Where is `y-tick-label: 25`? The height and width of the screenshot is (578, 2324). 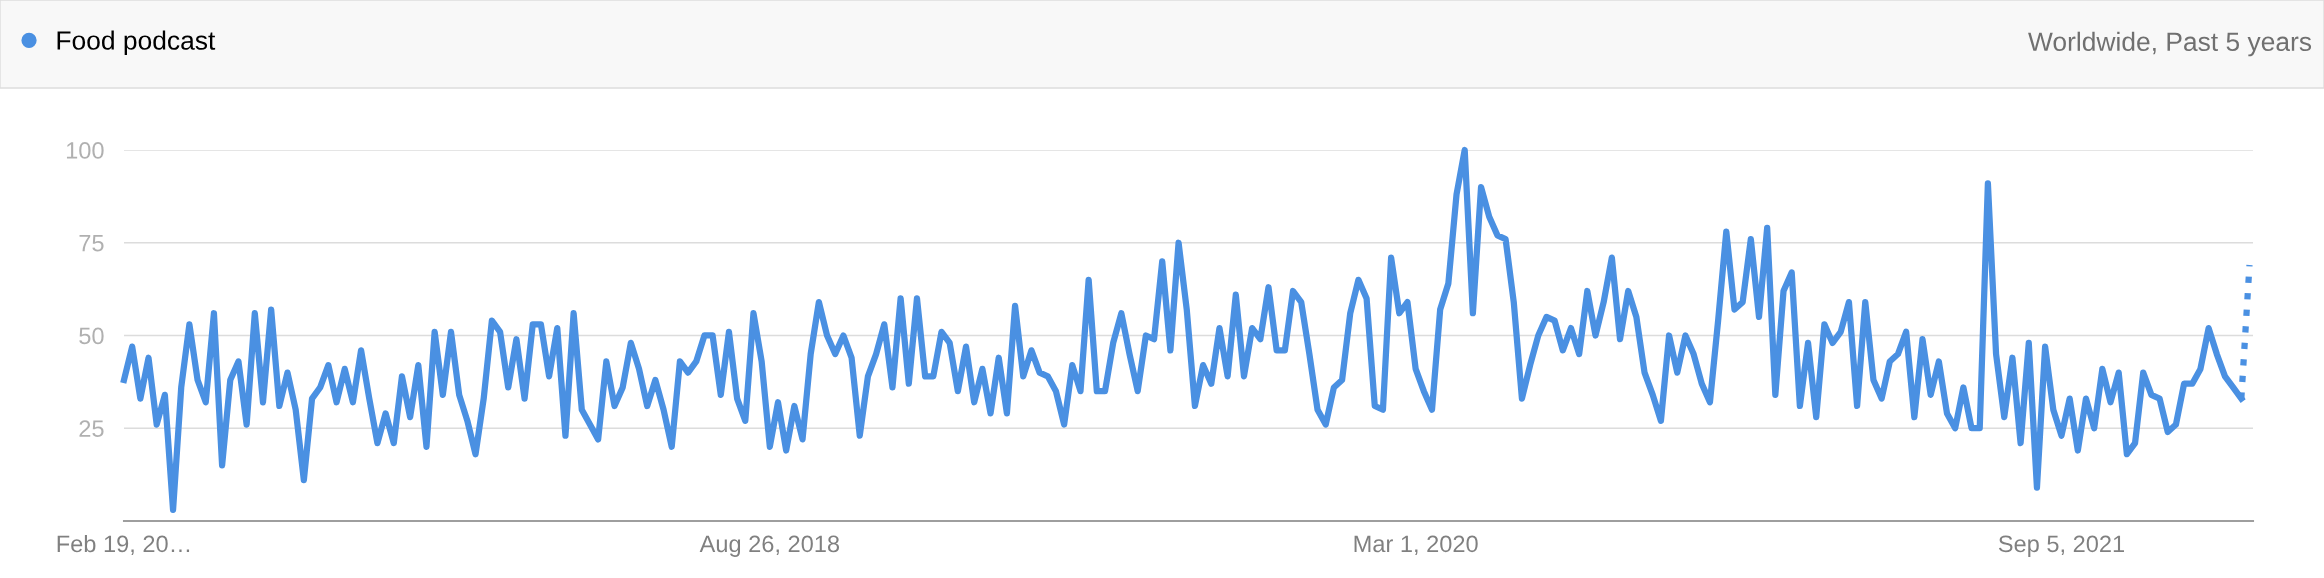
y-tick-label: 25 is located at coordinates (91, 429).